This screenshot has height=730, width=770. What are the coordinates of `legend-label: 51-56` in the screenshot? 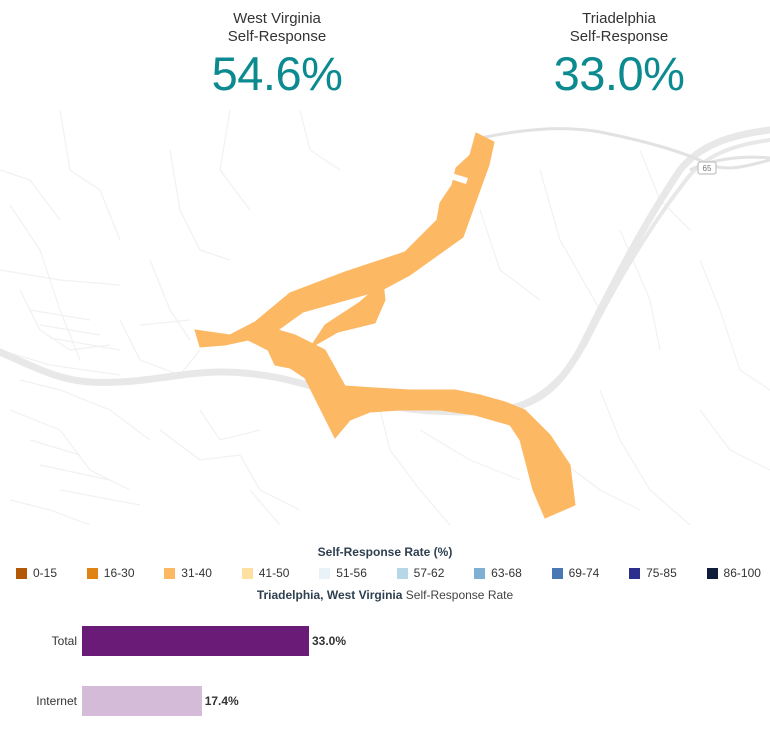 It's located at (351, 573).